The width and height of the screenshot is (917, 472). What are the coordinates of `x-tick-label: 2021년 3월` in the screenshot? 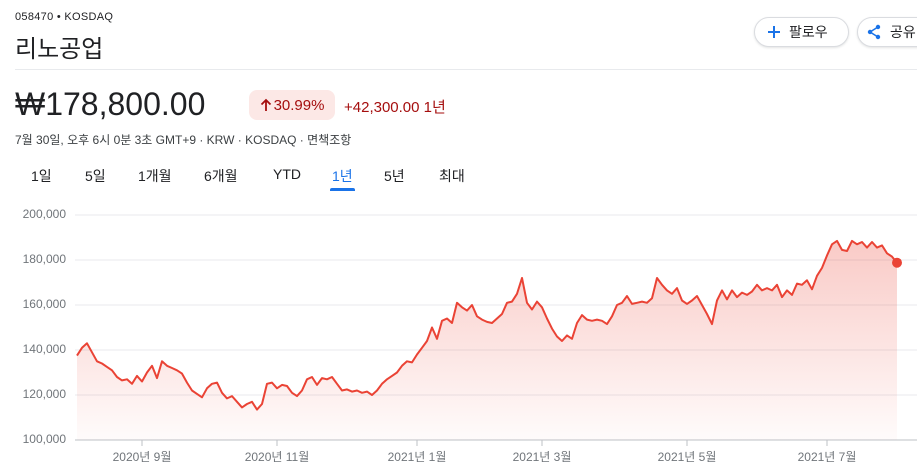 It's located at (542, 457).